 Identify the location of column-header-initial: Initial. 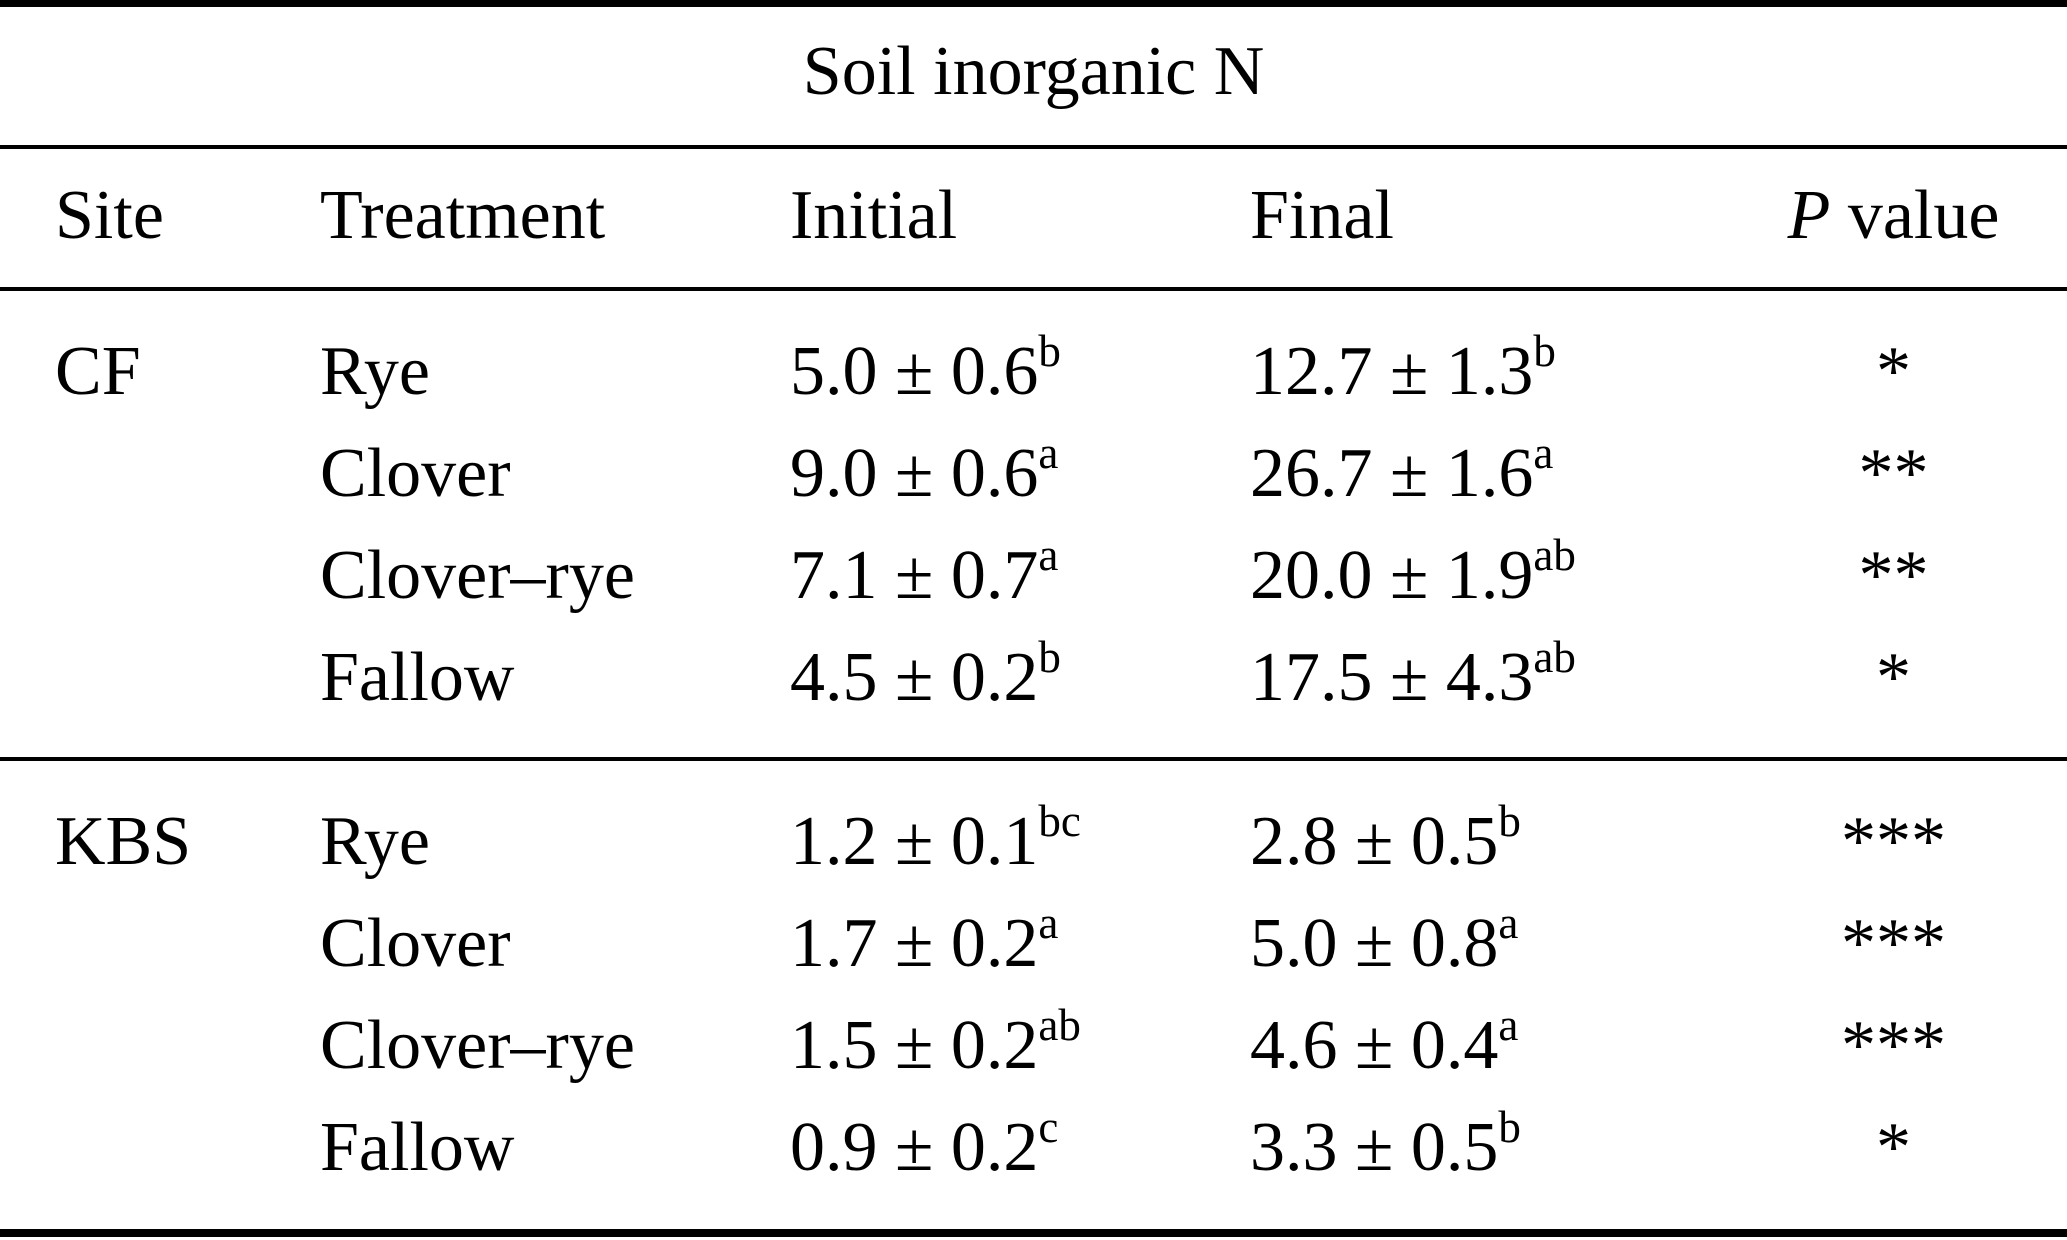
(1020, 219).